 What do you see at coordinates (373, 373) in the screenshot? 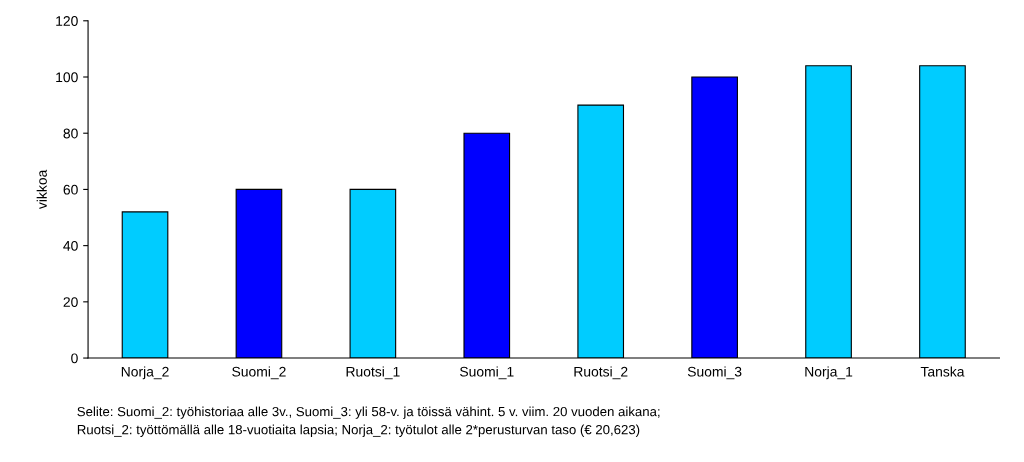
I see `x-tick-label: Ruotsi_1` at bounding box center [373, 373].